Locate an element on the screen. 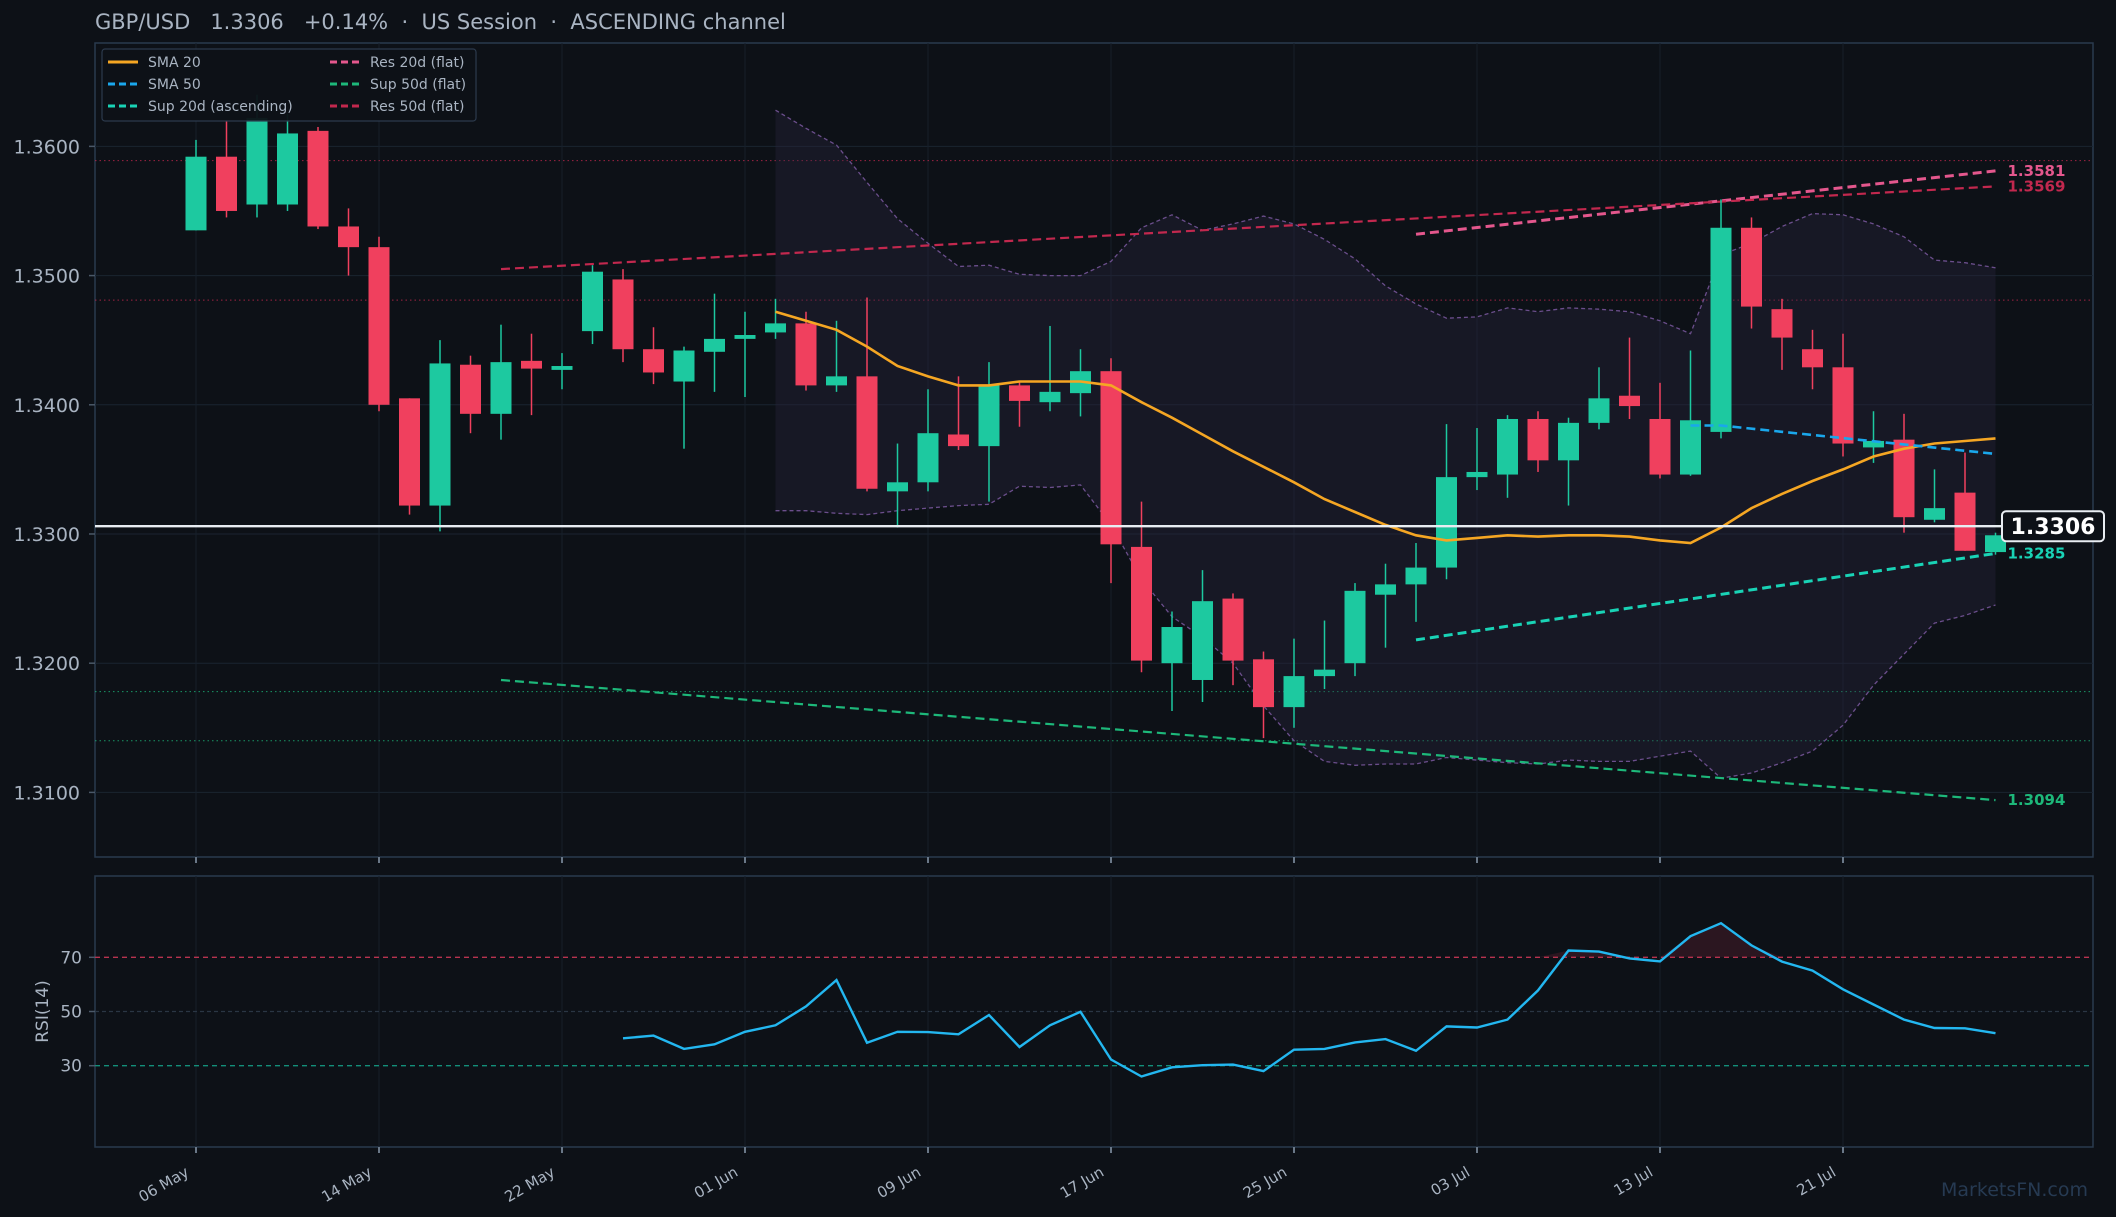 This screenshot has width=2116, height=1217. rsi-line is located at coordinates (1309, 999).